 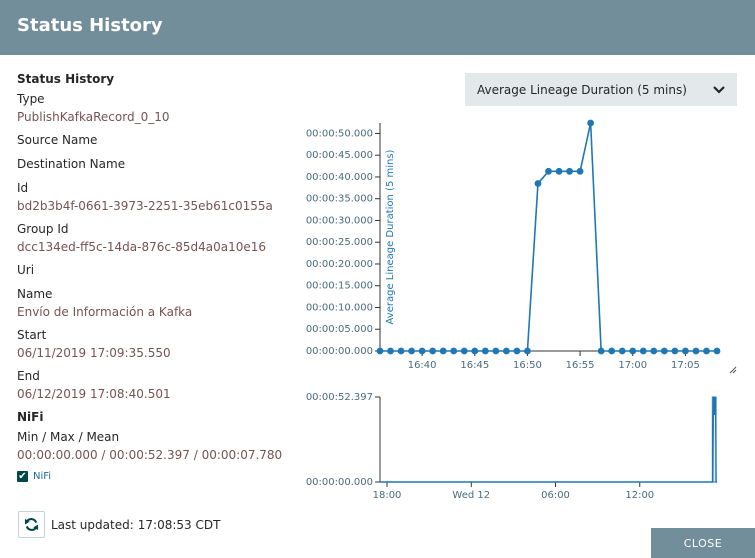 I want to click on refresh-button, so click(x=31, y=524).